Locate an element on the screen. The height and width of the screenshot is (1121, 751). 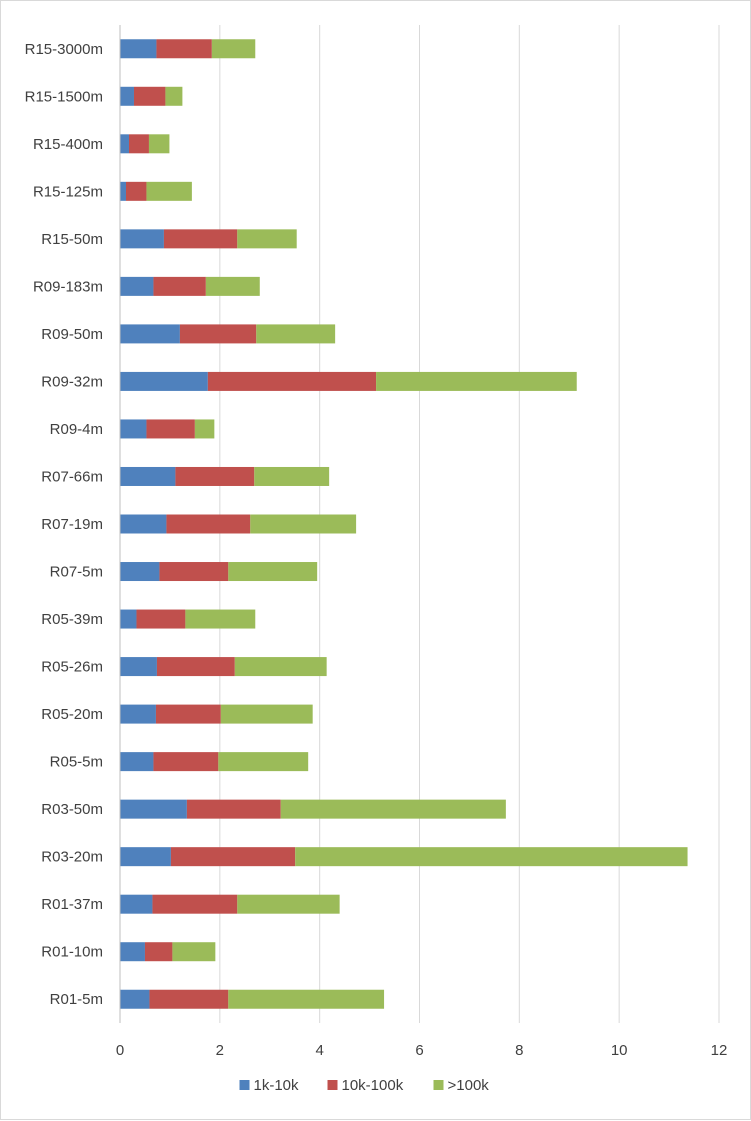
category-label: R05-26m is located at coordinates (72, 667).